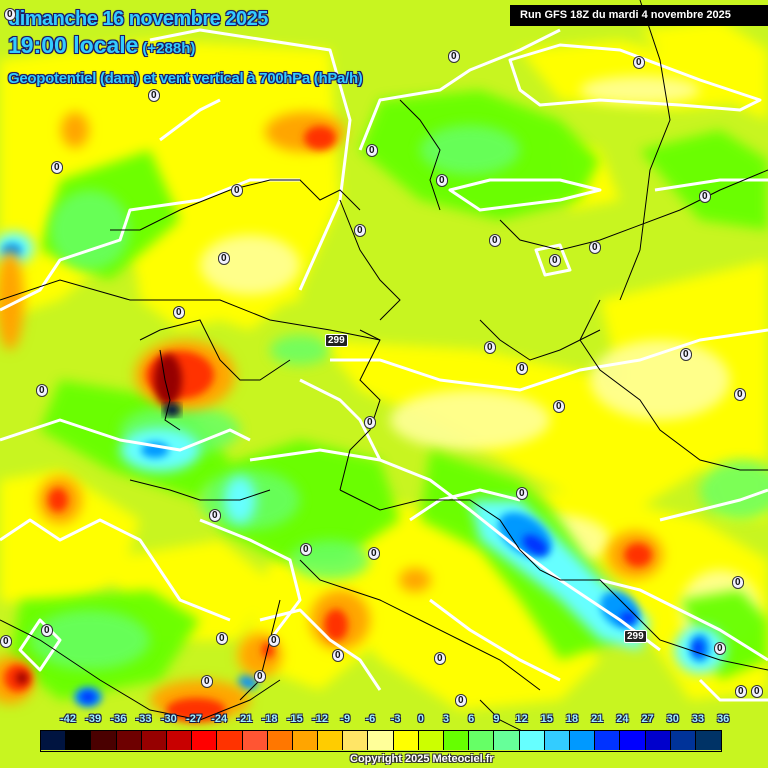 This screenshot has width=768, height=768. I want to click on legend-tick: -33, so click(143, 719).